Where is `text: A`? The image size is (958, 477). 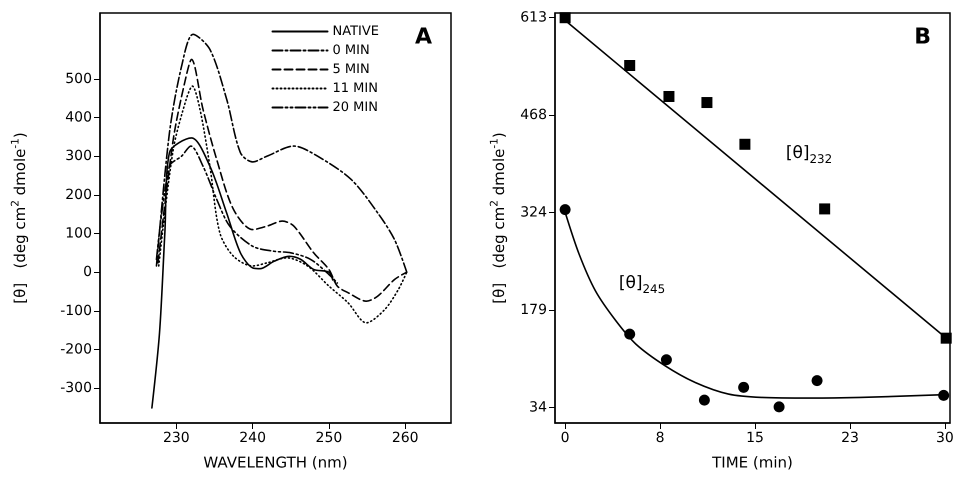
text: A is located at coordinates (423, 37).